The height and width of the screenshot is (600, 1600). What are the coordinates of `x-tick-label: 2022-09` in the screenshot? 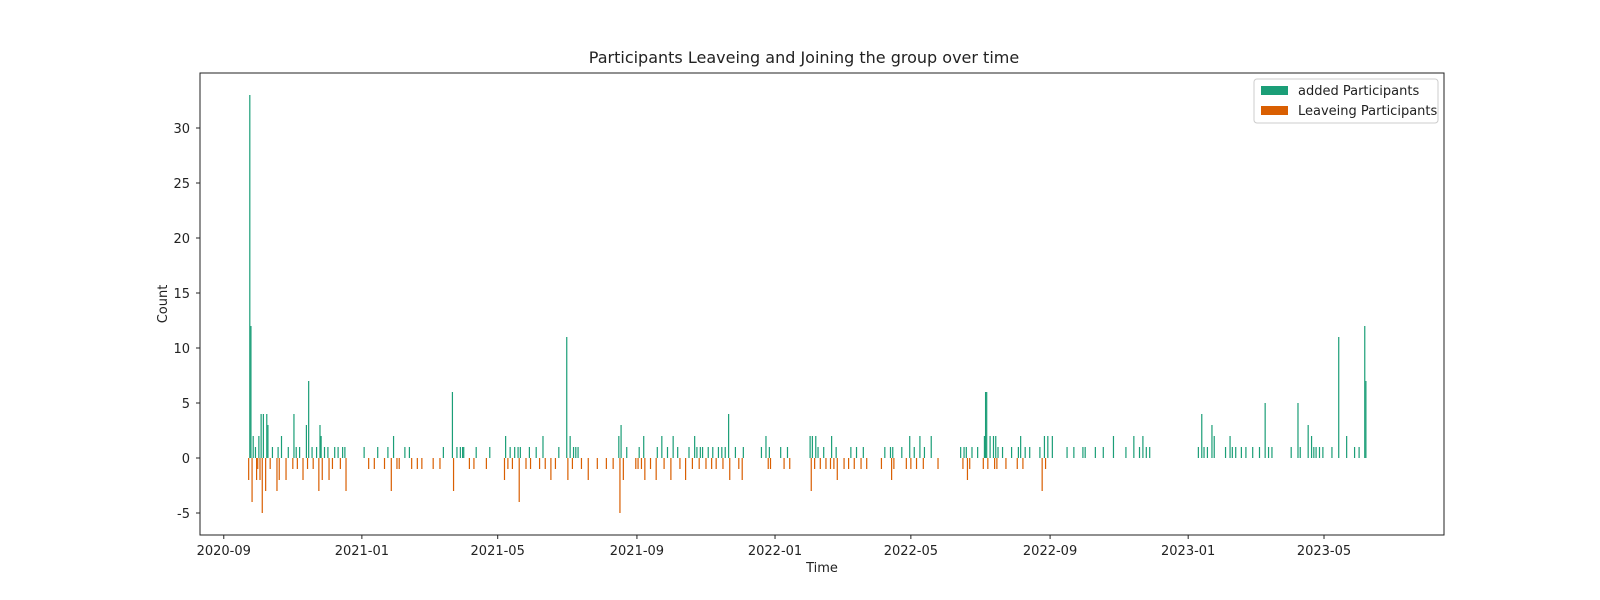 It's located at (1050, 551).